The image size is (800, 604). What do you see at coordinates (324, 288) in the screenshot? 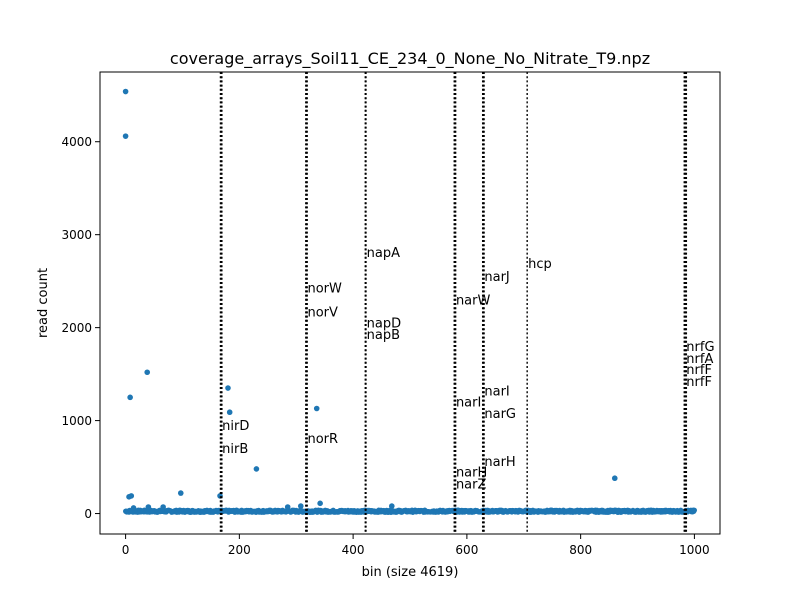
I see `gene-label: norW` at bounding box center [324, 288].